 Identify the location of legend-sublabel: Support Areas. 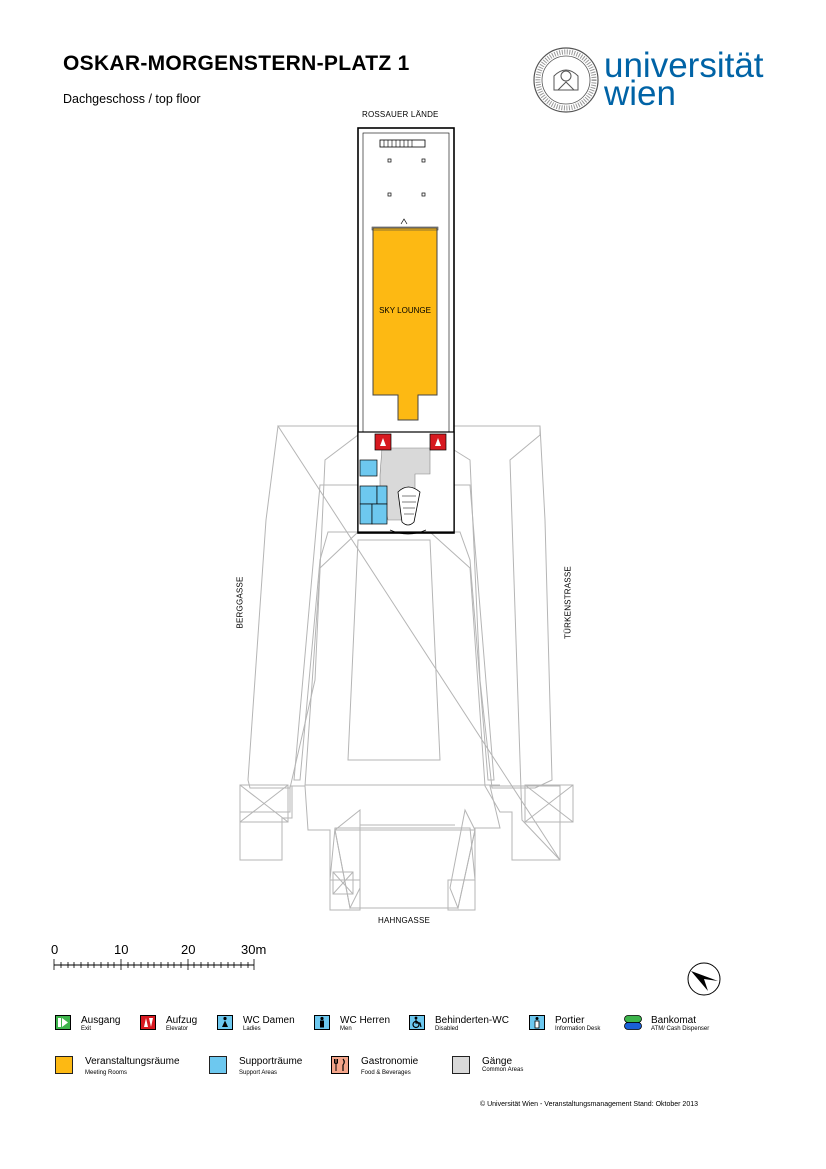
(258, 1073).